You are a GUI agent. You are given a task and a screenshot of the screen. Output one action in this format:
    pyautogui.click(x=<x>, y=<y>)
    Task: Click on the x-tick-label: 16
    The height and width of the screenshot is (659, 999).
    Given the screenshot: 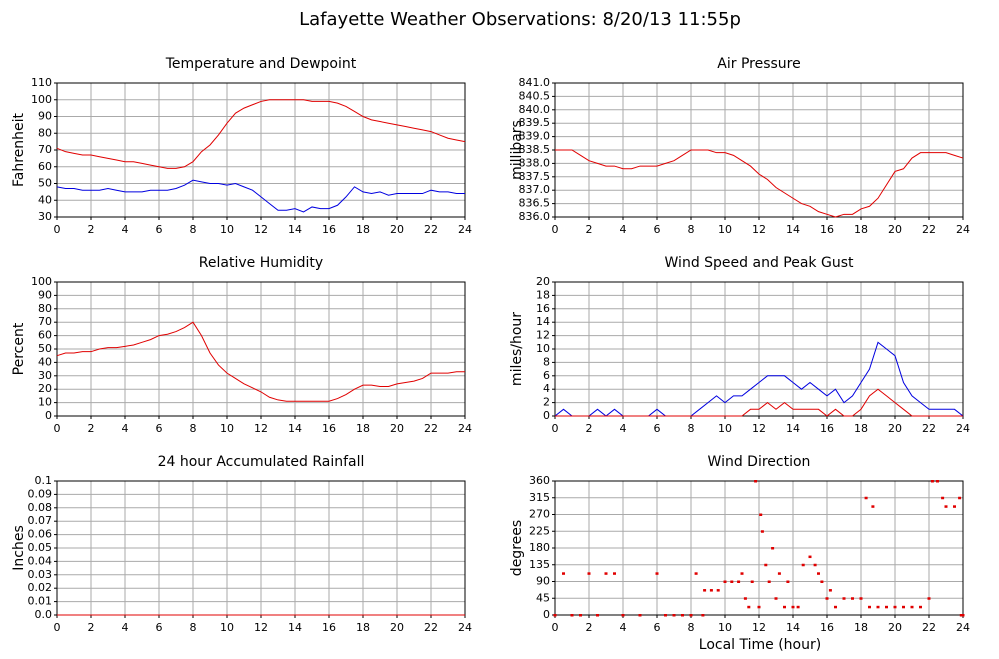 What is the action you would take?
    pyautogui.click(x=329, y=428)
    